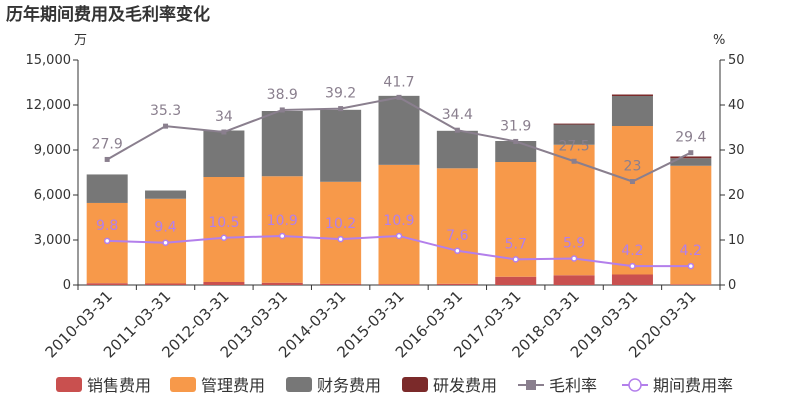 Image resolution: width=800 pixels, height=400 pixels. I want to click on data-label: 5.9, so click(574, 243).